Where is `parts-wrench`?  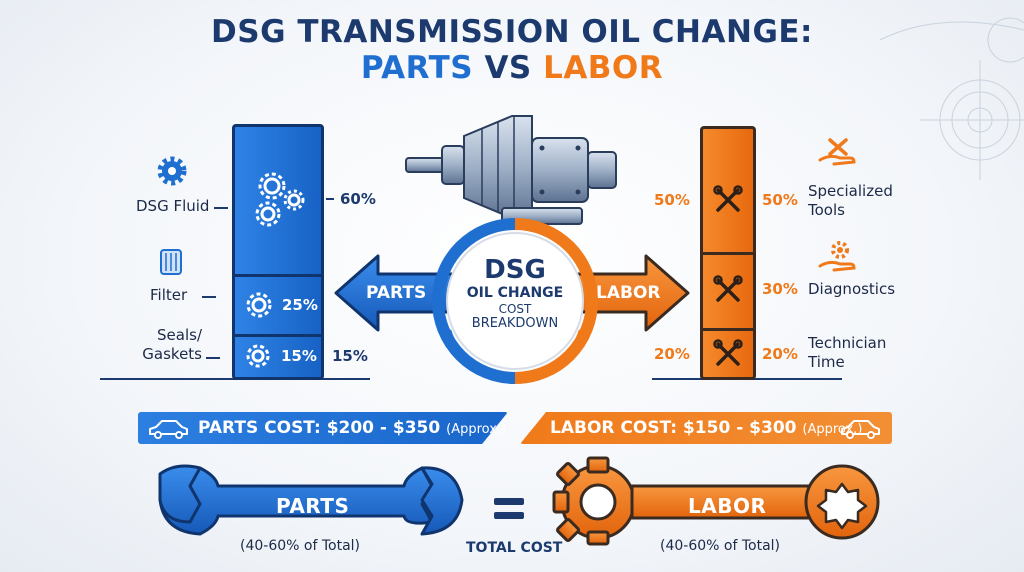
parts-wrench is located at coordinates (311, 500).